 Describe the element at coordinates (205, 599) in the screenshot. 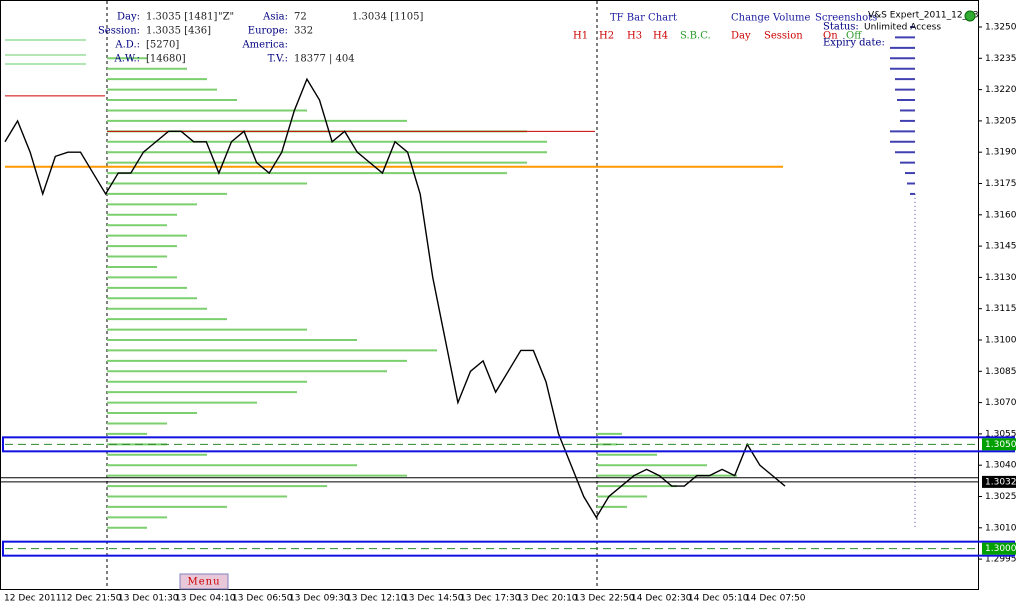

I see `x-tick-label: 13 Dec 04:10` at that location.